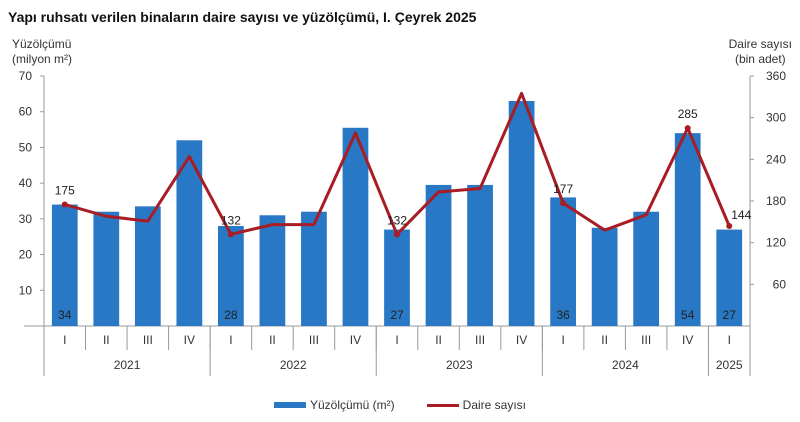  What do you see at coordinates (289, 405) in the screenshot?
I see `bar-swatch-icon` at bounding box center [289, 405].